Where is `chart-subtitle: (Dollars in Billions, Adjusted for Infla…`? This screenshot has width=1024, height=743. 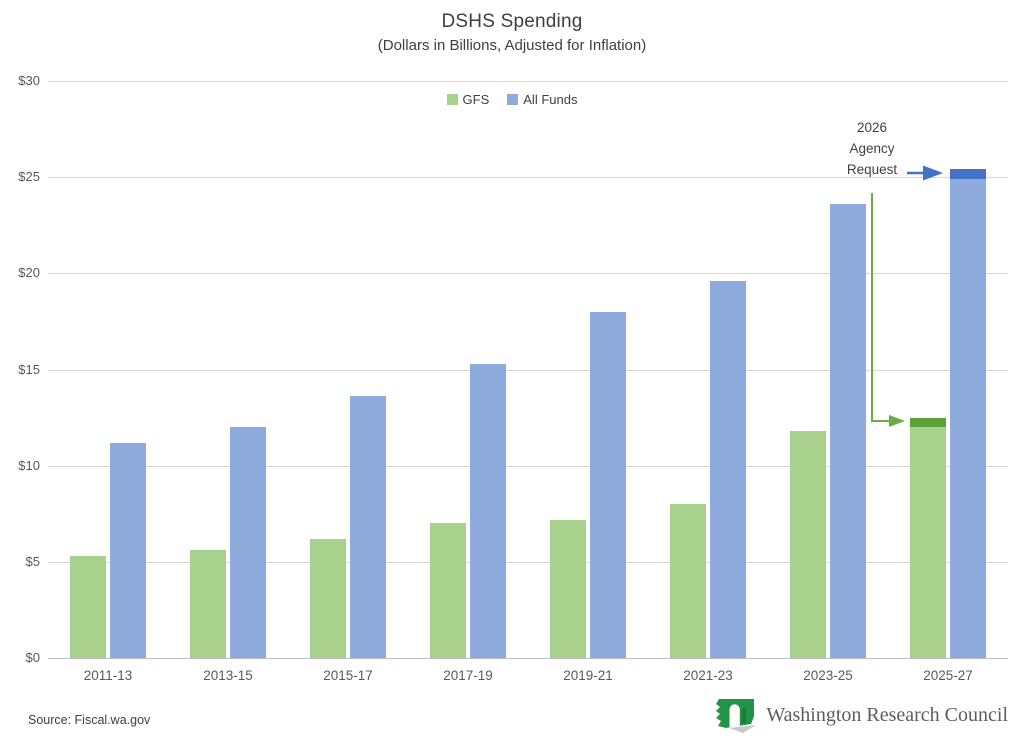 chart-subtitle: (Dollars in Billions, Adjusted for Infla… is located at coordinates (512, 45).